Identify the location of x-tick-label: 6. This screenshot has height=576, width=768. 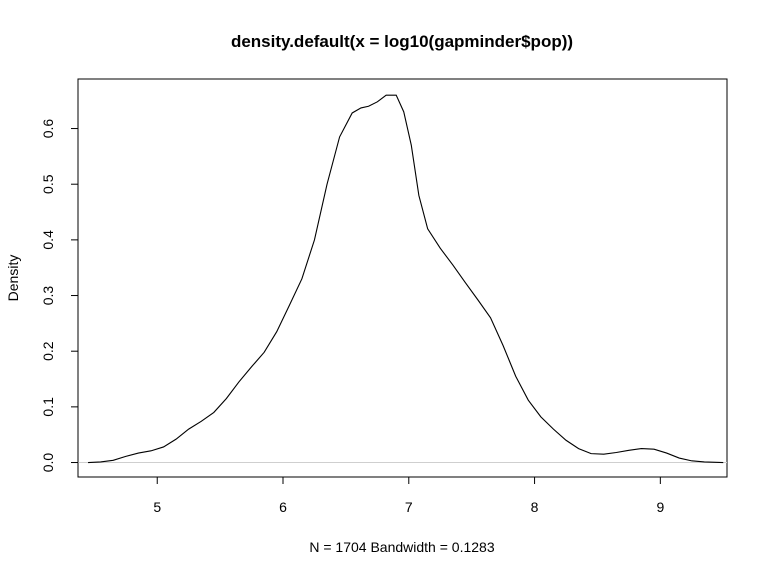
(283, 507).